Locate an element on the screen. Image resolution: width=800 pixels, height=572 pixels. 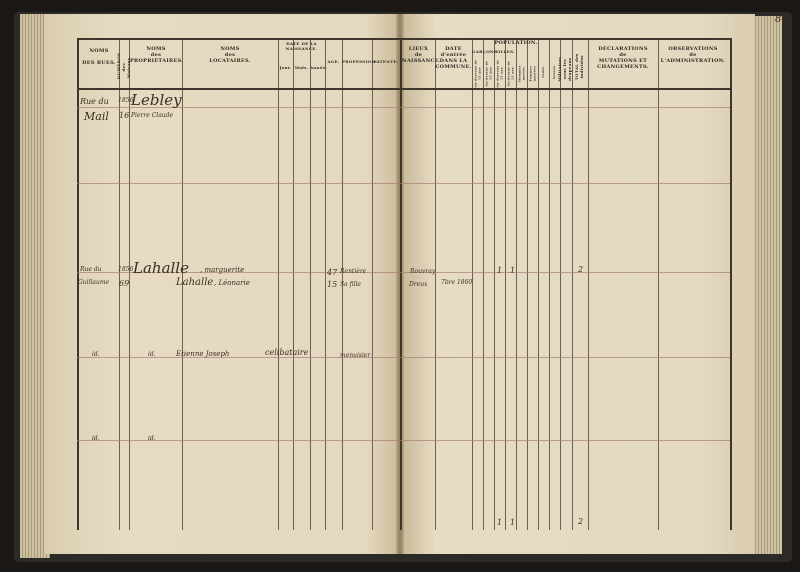
header-garcons: GARÇONS. is located at coordinates (485, 51).